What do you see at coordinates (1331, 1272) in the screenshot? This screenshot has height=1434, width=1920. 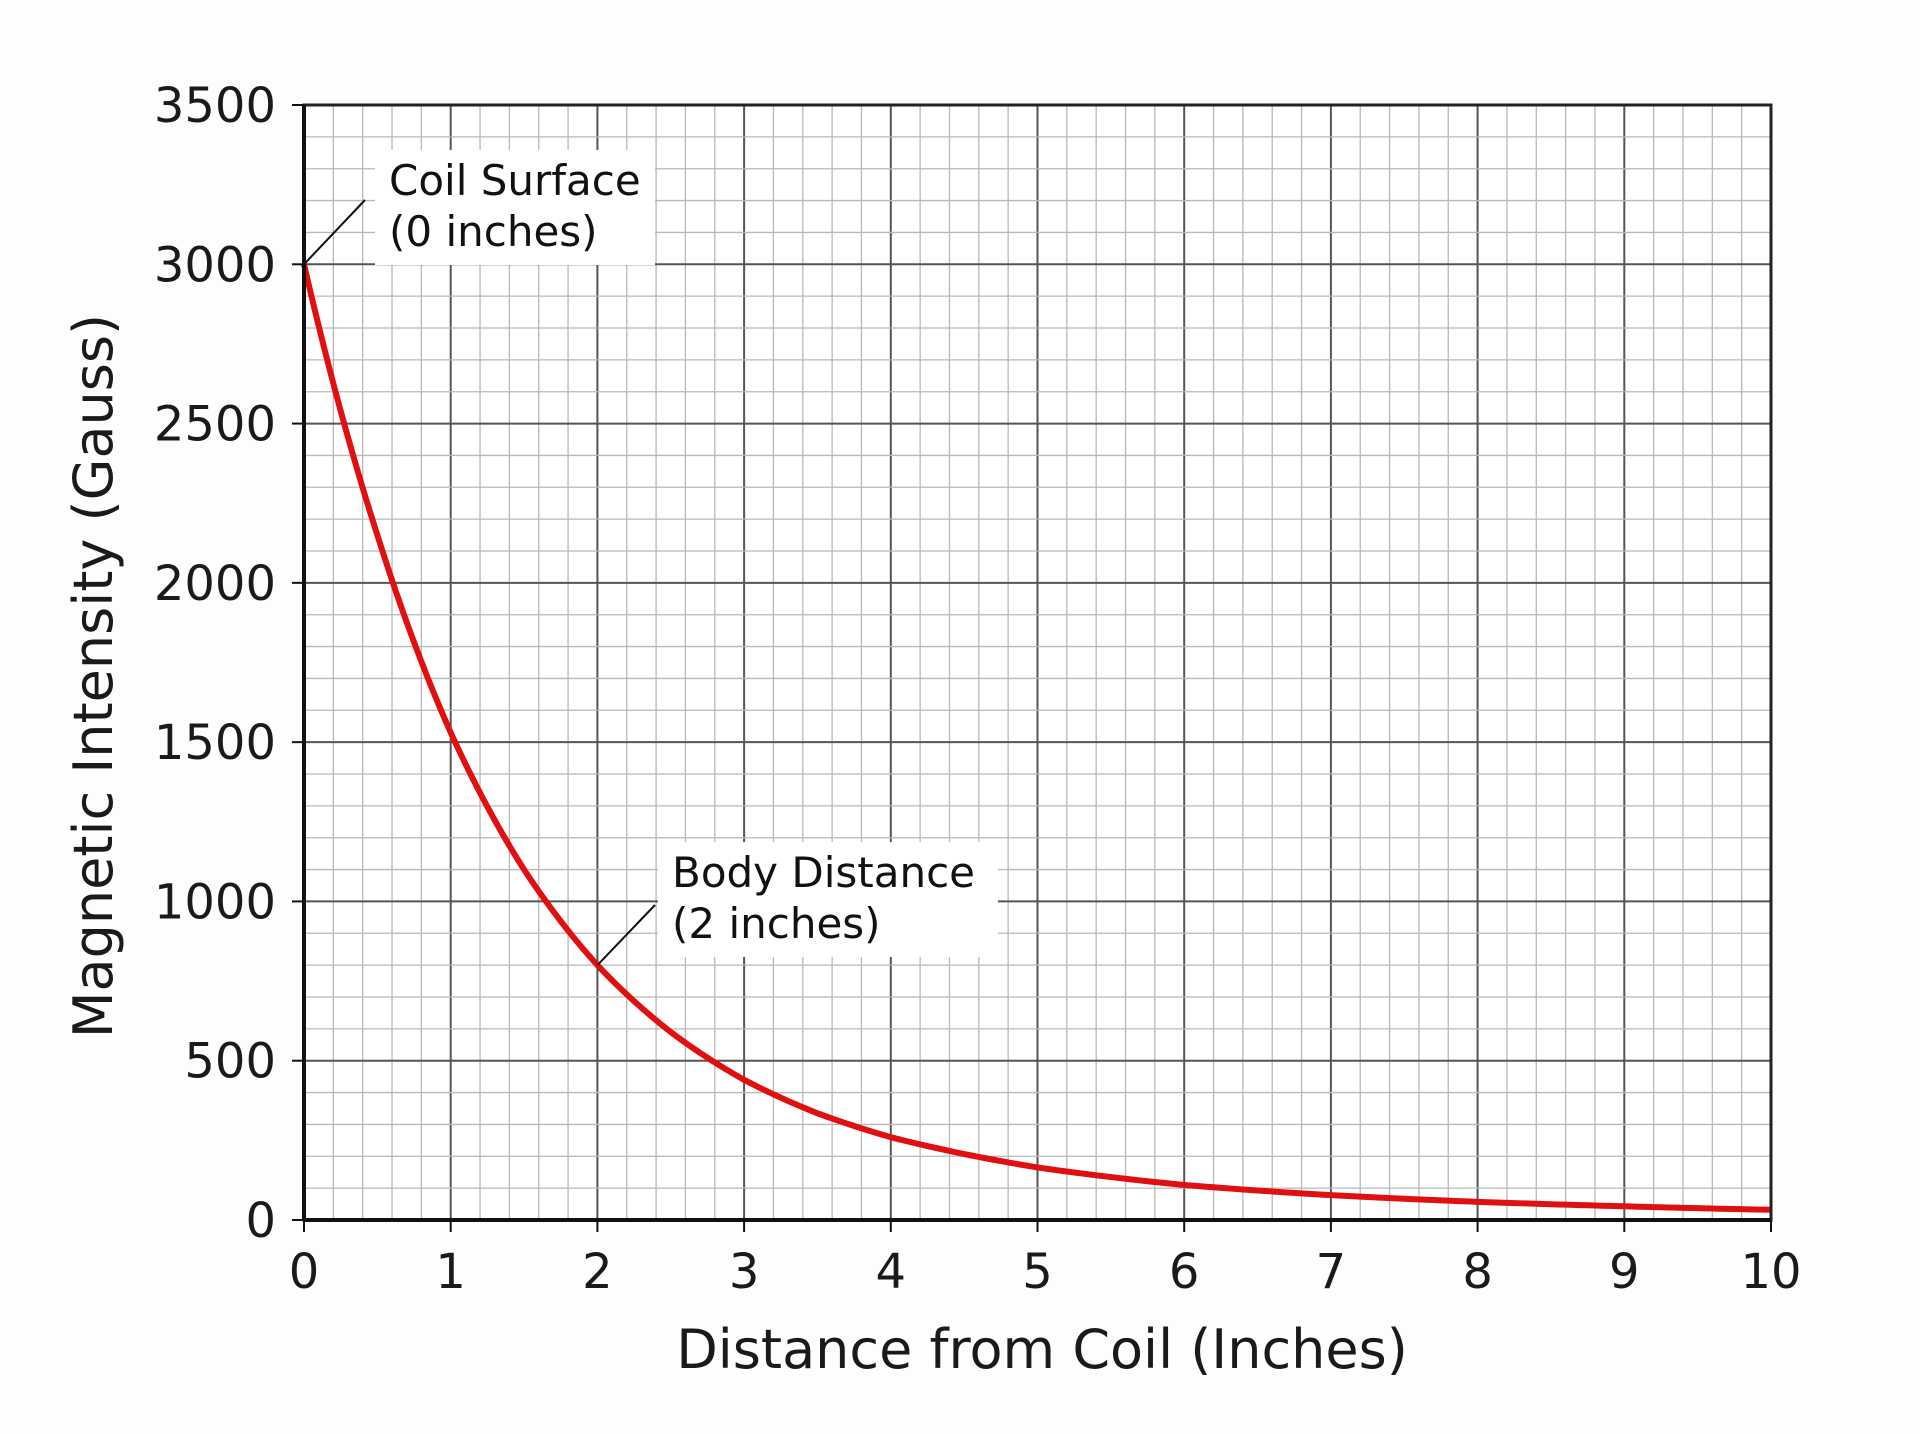 I see `x-tick-label: 7` at bounding box center [1331, 1272].